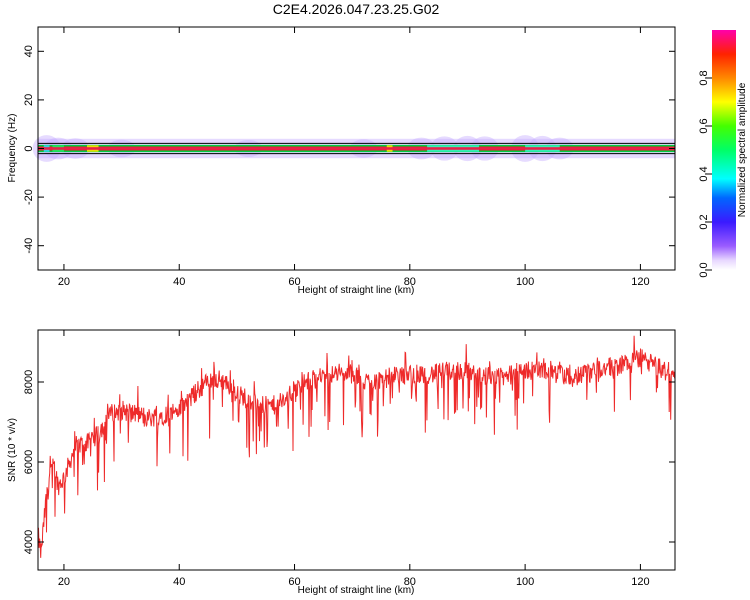 Image resolution: width=750 pixels, height=600 pixels. What do you see at coordinates (356, 590) in the screenshot?
I see `snr-x-axis-title: Height of straight line (km)` at bounding box center [356, 590].